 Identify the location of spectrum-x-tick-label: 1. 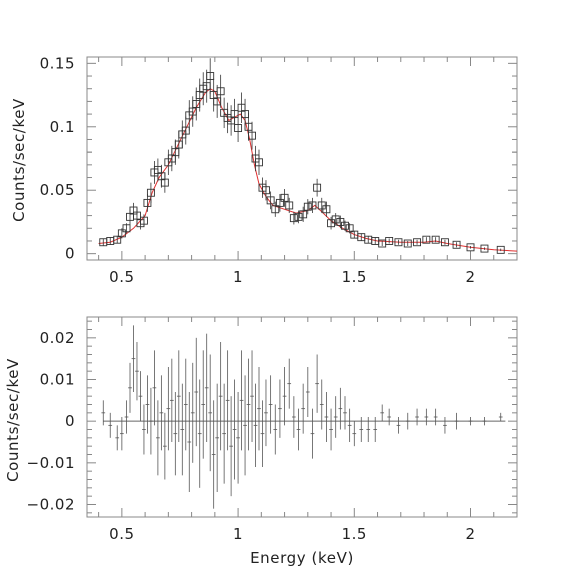
(238, 277).